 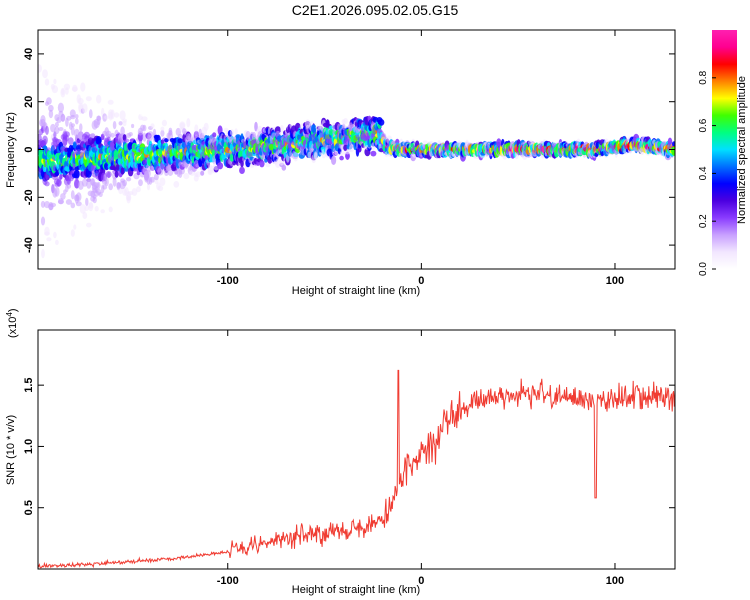 I want to click on y-tick-label: 0, so click(x=29, y=149).